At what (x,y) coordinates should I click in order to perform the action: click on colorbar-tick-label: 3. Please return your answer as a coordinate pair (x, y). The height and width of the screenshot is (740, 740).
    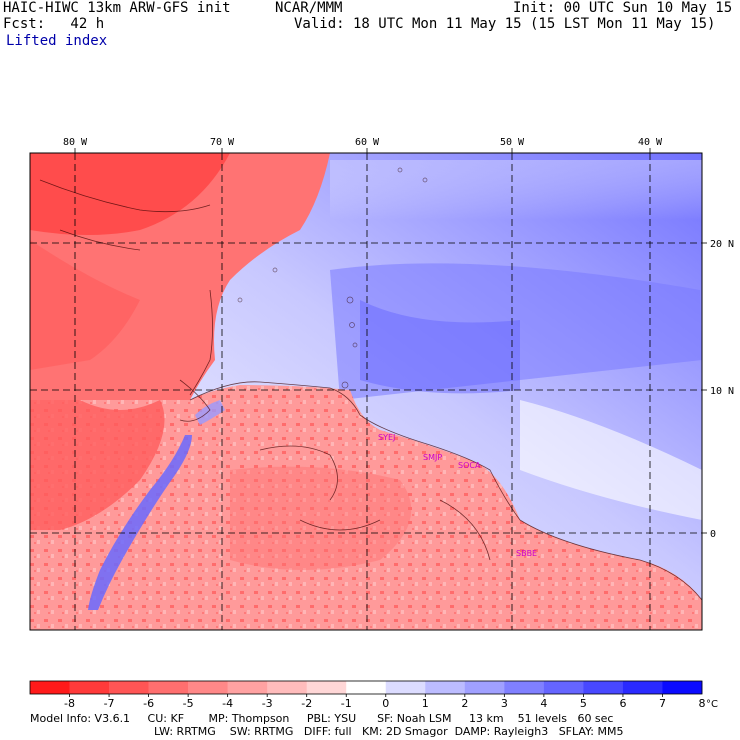
    Looking at the image, I should click on (504, 703).